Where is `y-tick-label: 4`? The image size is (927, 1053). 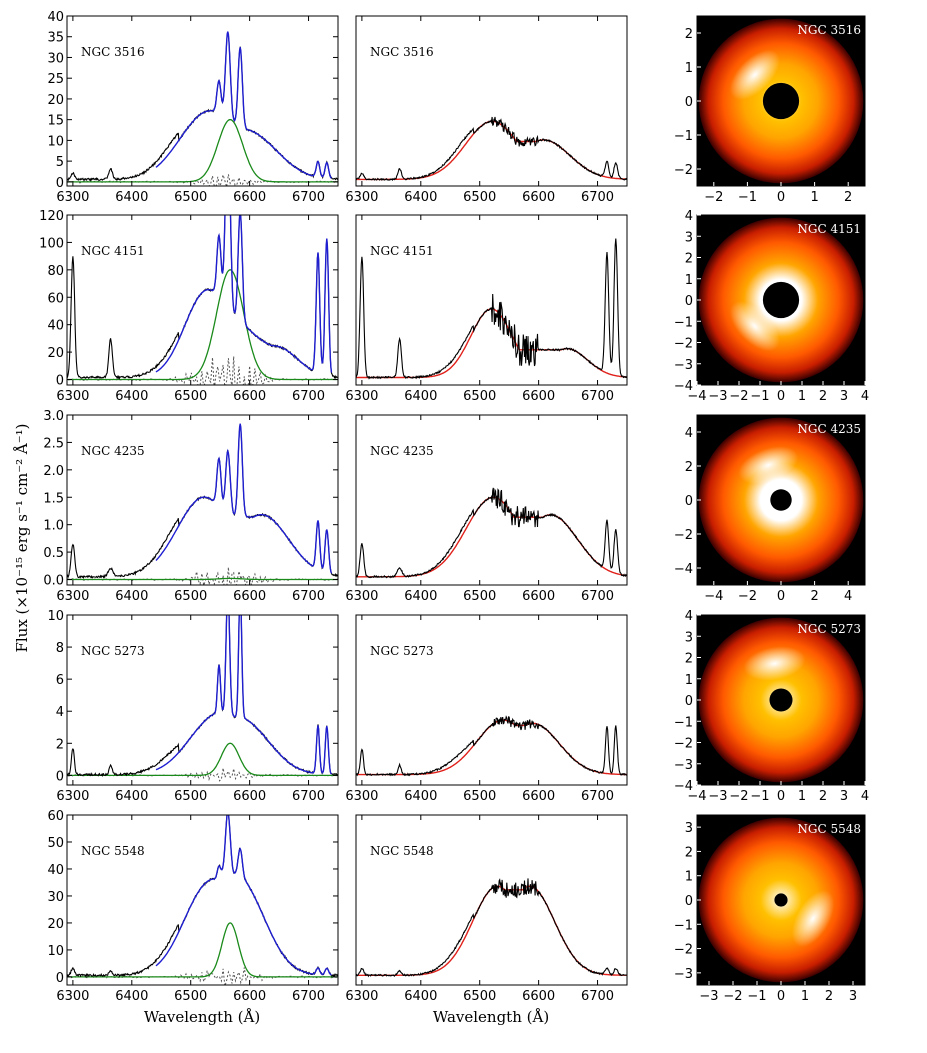
y-tick-label: 4 is located at coordinates (689, 216).